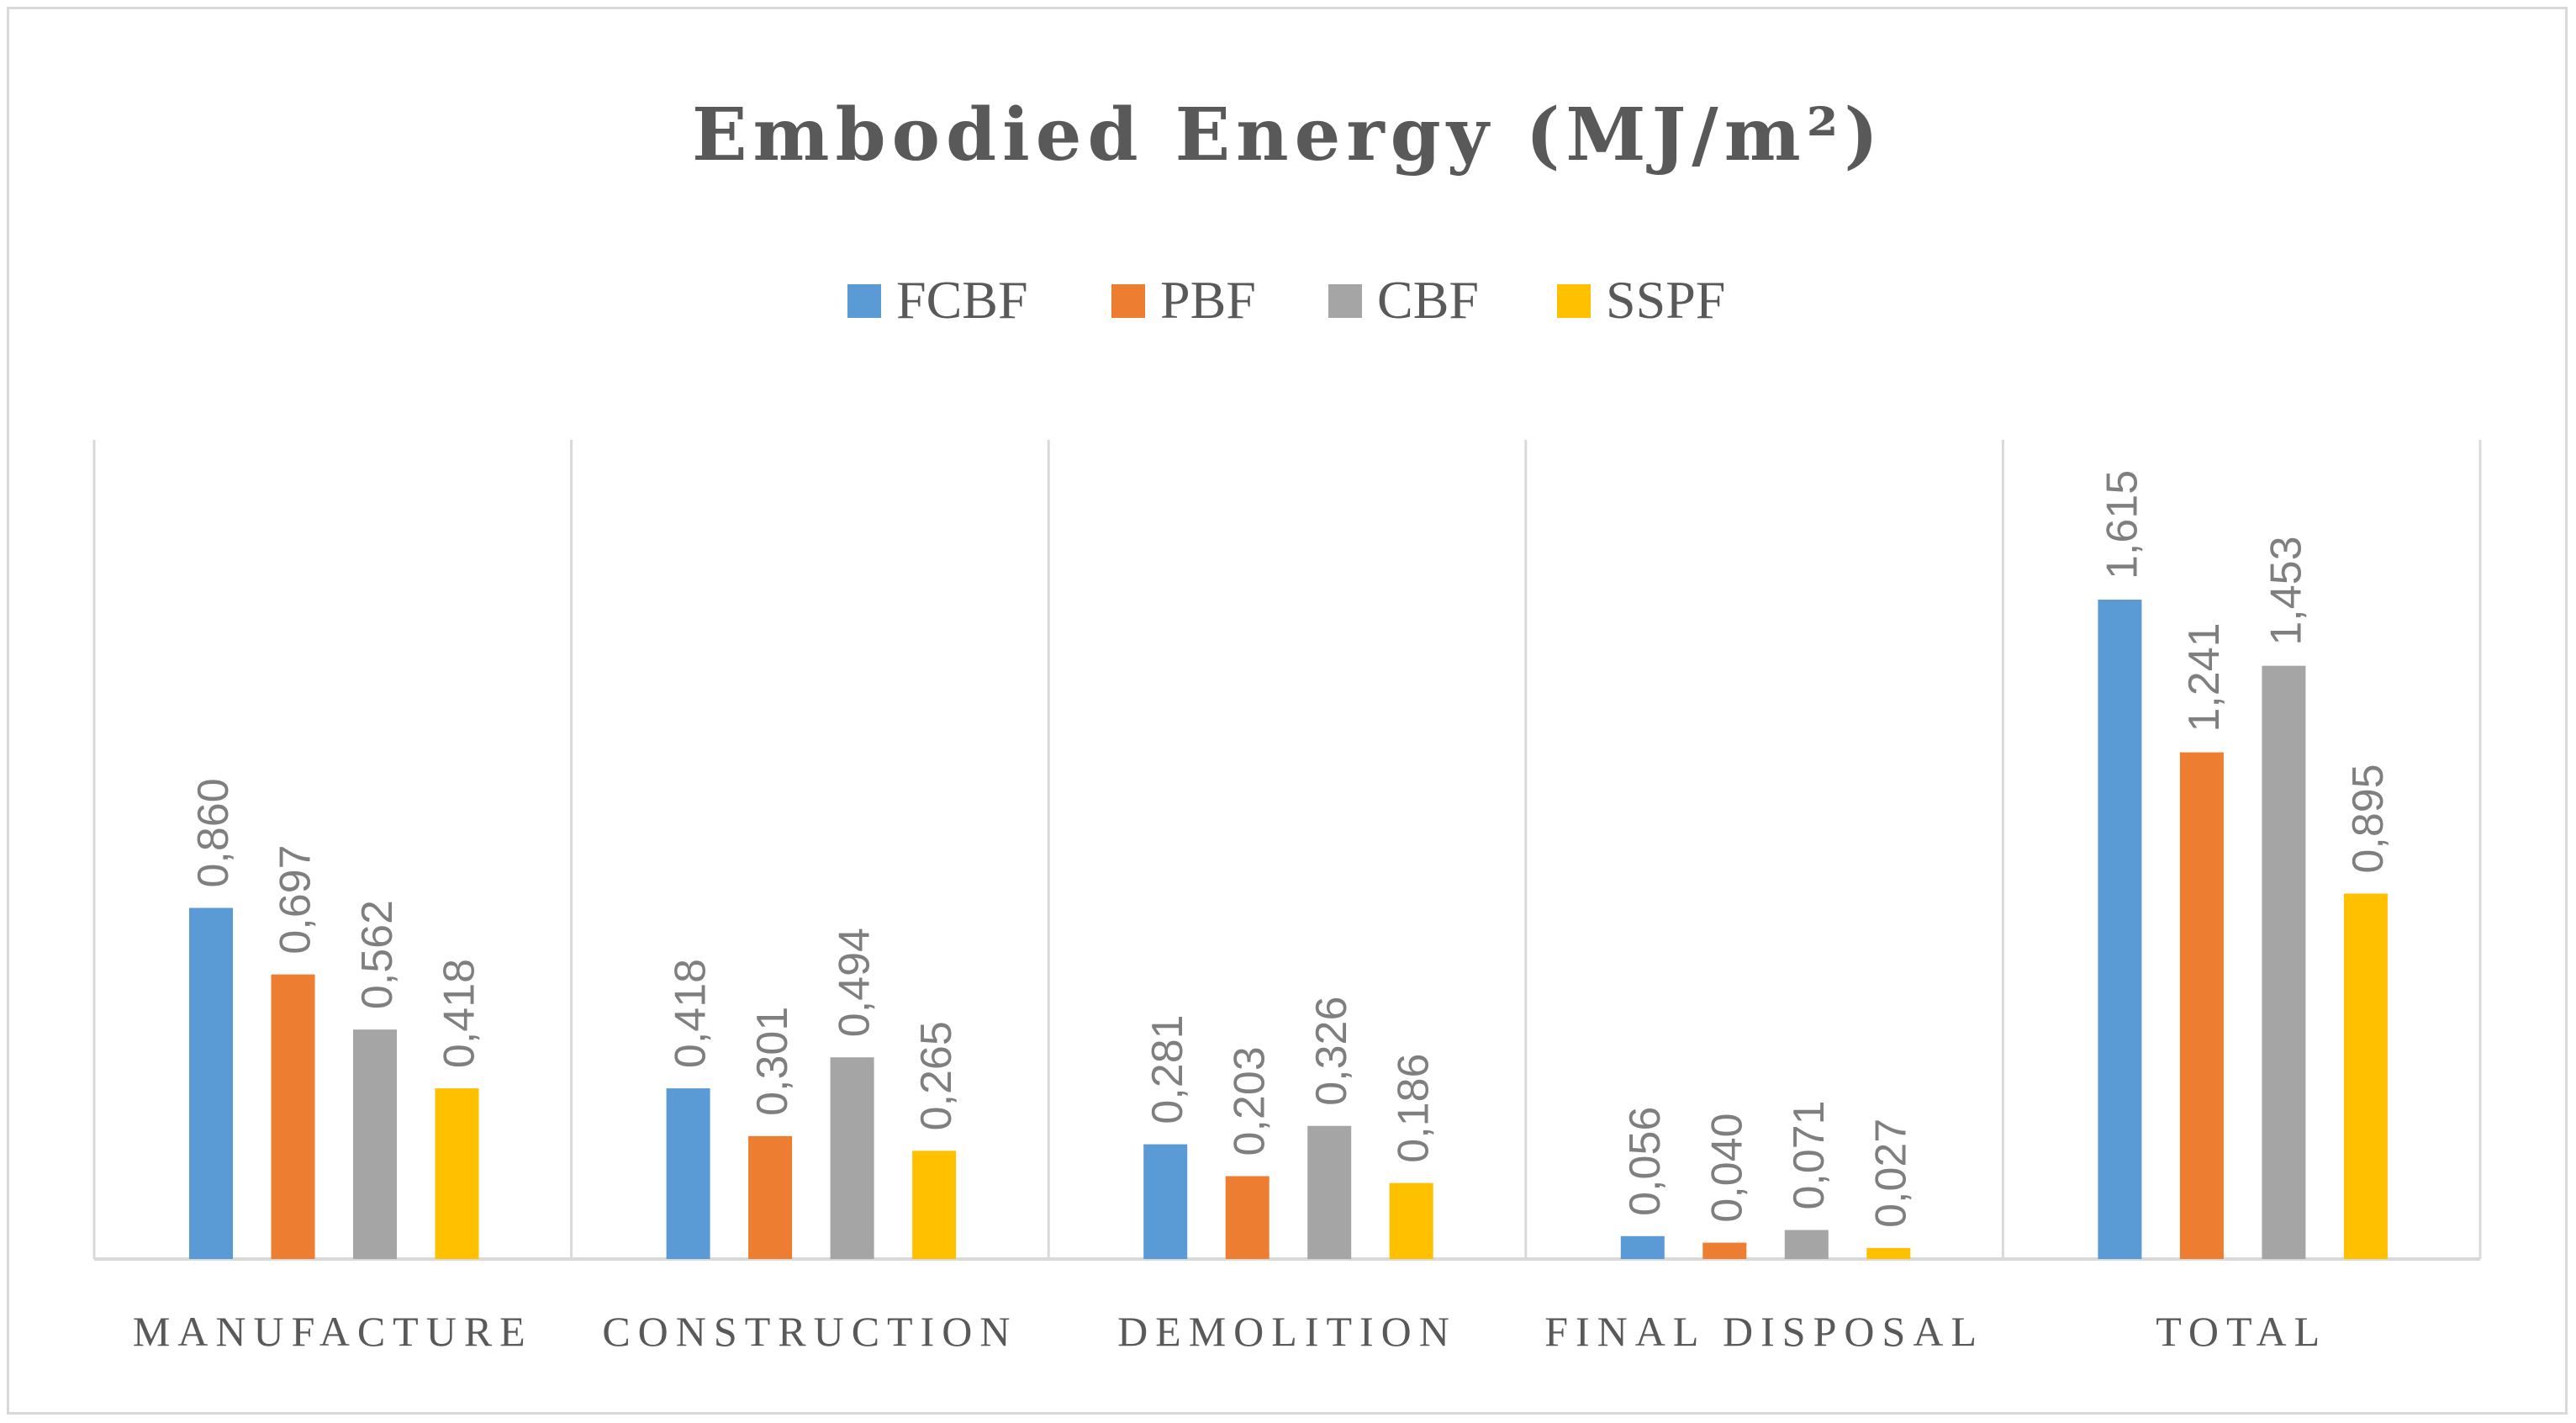 The height and width of the screenshot is (1423, 2576). I want to click on data-label-sspf-construction: 0,265, so click(936, 1075).